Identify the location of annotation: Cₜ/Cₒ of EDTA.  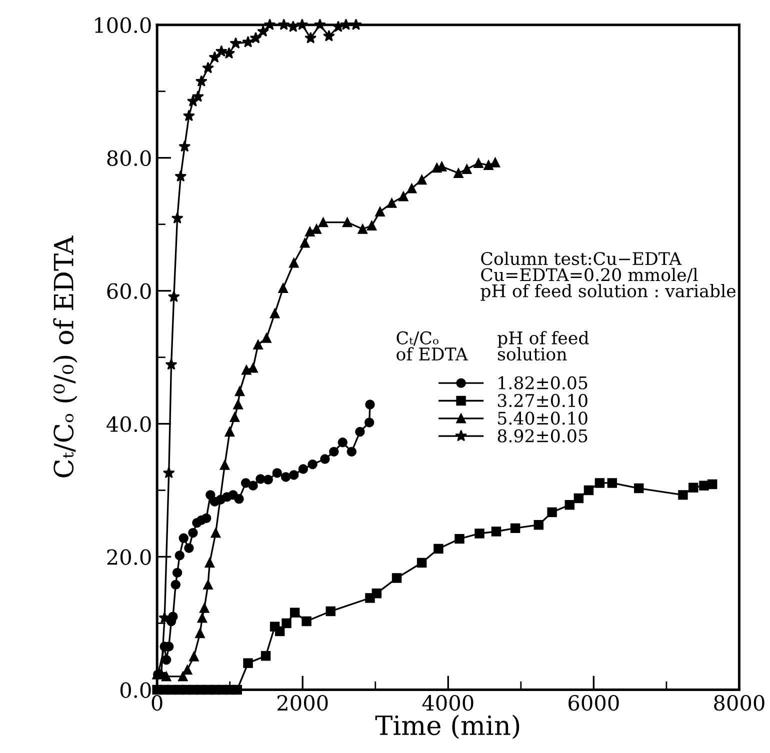
(432, 346).